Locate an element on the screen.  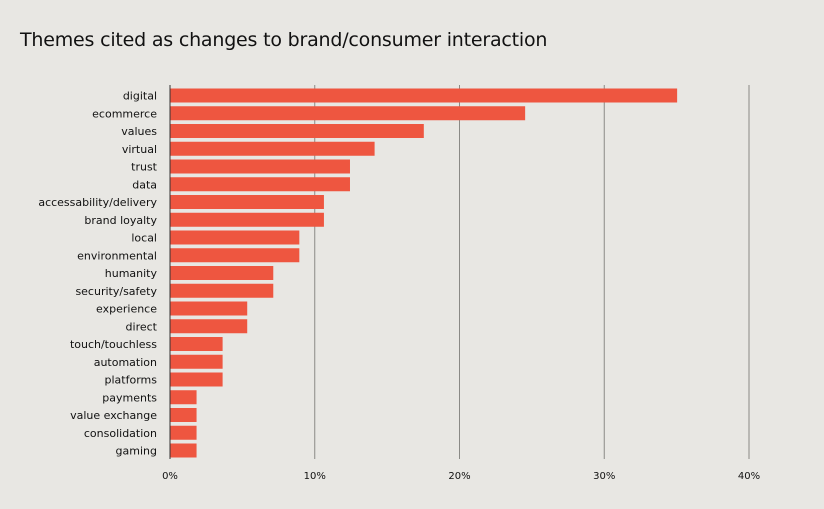
bar-data is located at coordinates (260, 184).